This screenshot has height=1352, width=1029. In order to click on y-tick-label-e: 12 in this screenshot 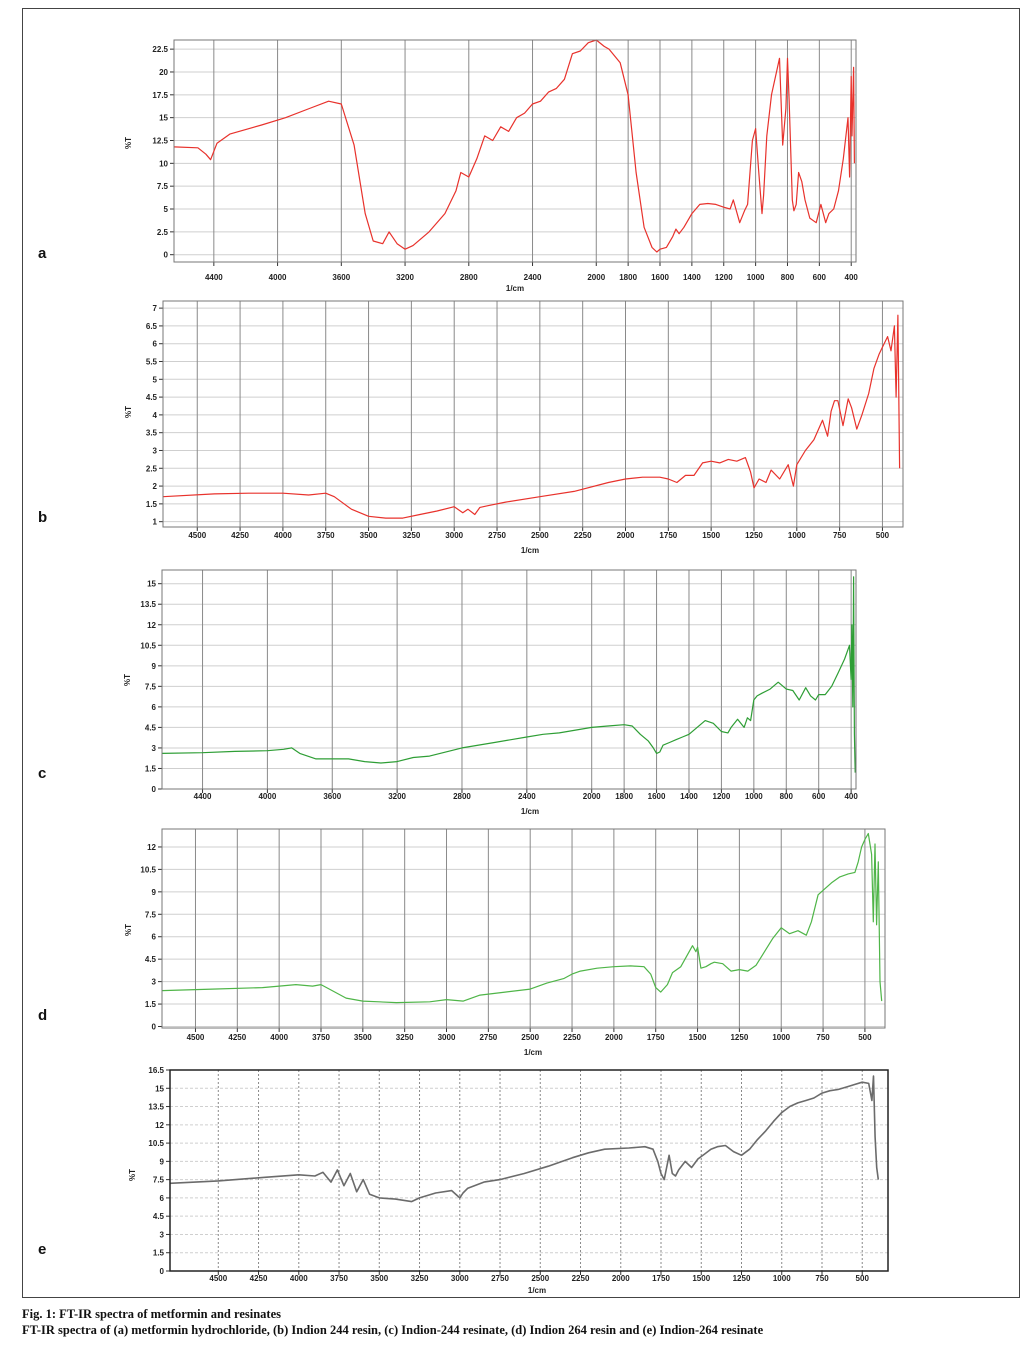, I will do `click(159, 1125)`.